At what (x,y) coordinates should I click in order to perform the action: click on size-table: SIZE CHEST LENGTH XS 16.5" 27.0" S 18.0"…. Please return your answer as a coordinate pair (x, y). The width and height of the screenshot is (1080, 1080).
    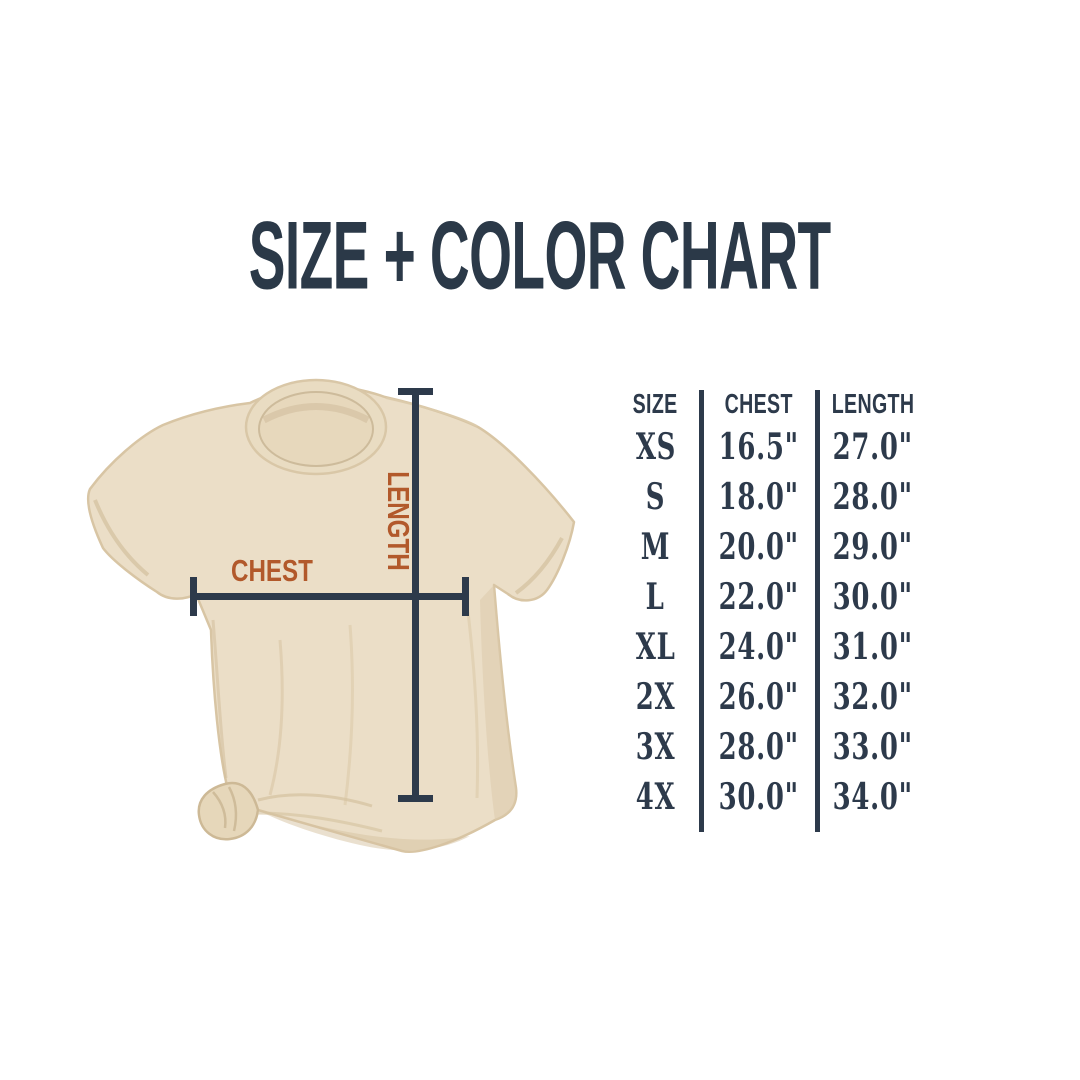
    Looking at the image, I should click on (769, 616).